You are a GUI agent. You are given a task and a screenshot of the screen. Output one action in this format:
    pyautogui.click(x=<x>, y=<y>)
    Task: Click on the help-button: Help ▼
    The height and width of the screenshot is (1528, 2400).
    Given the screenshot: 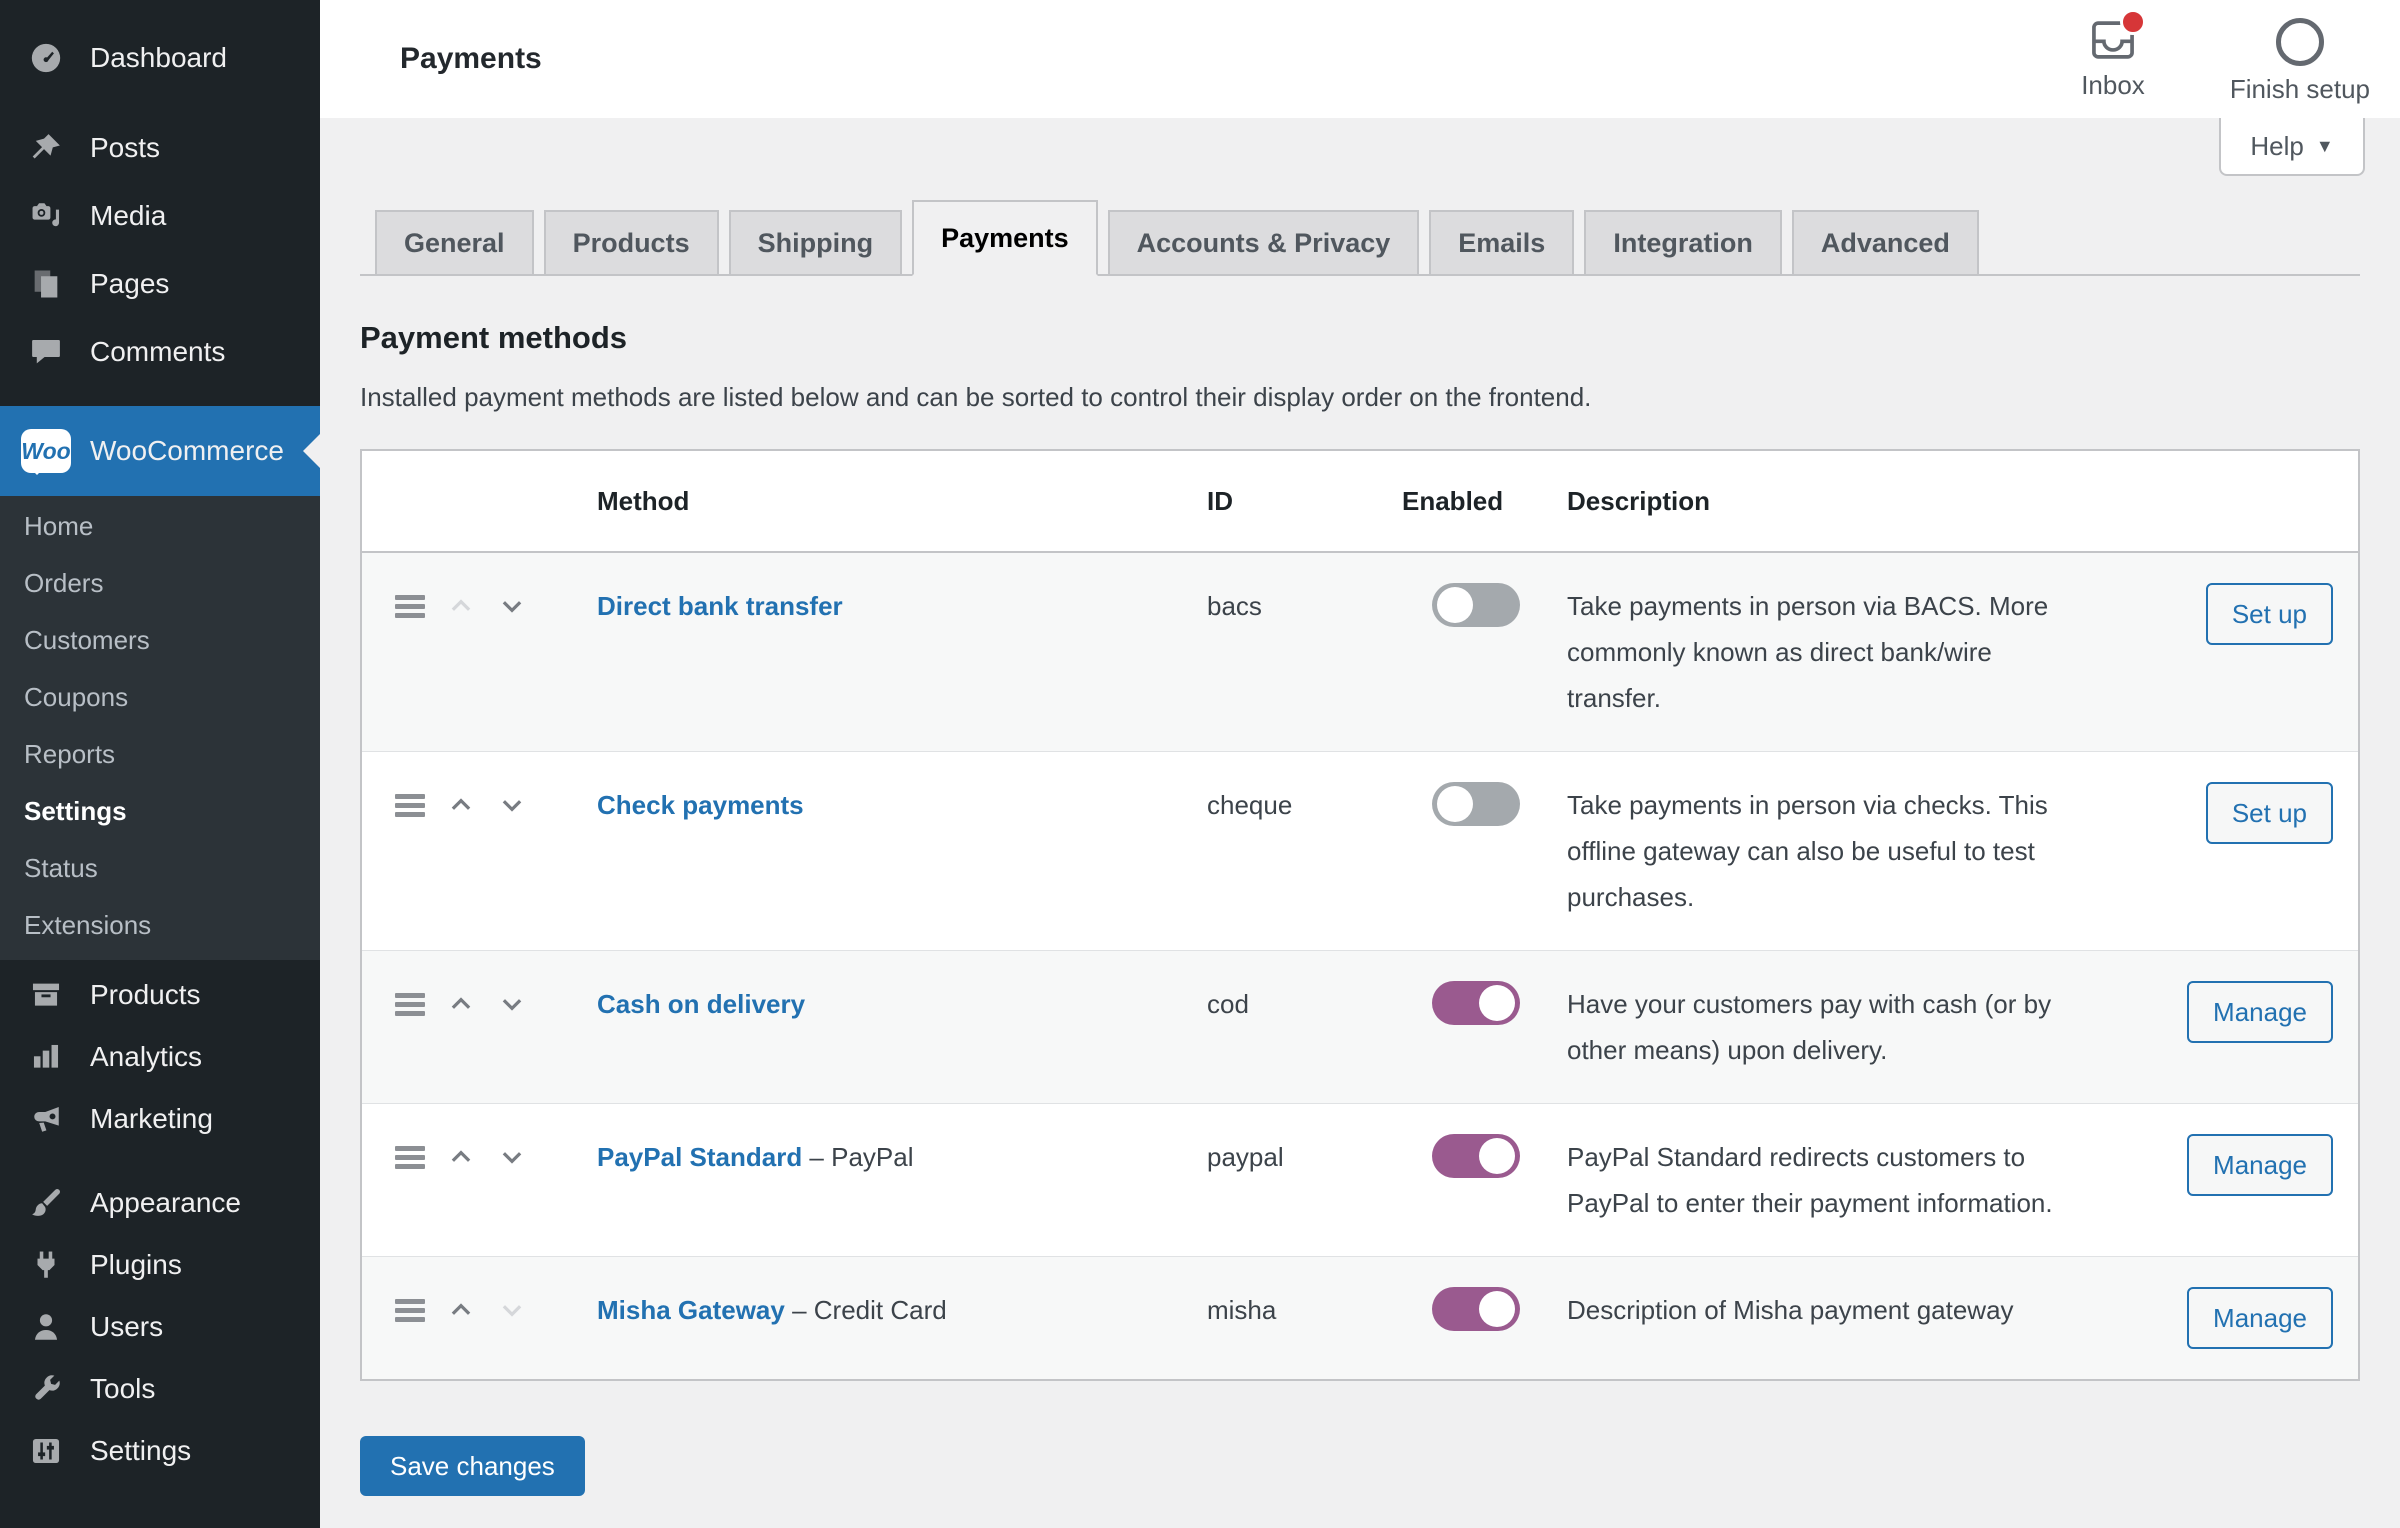 What is the action you would take?
    pyautogui.click(x=2292, y=147)
    